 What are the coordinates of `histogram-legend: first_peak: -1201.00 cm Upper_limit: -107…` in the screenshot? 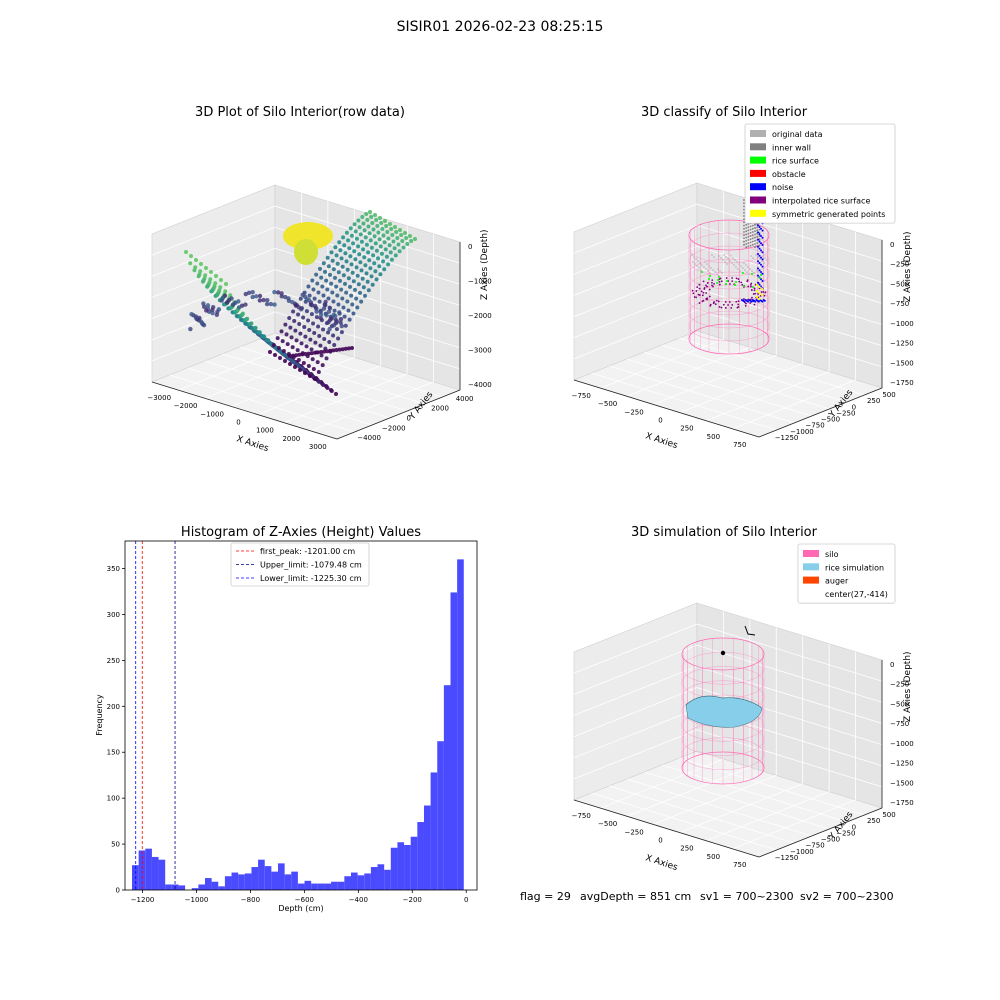 It's located at (300, 564).